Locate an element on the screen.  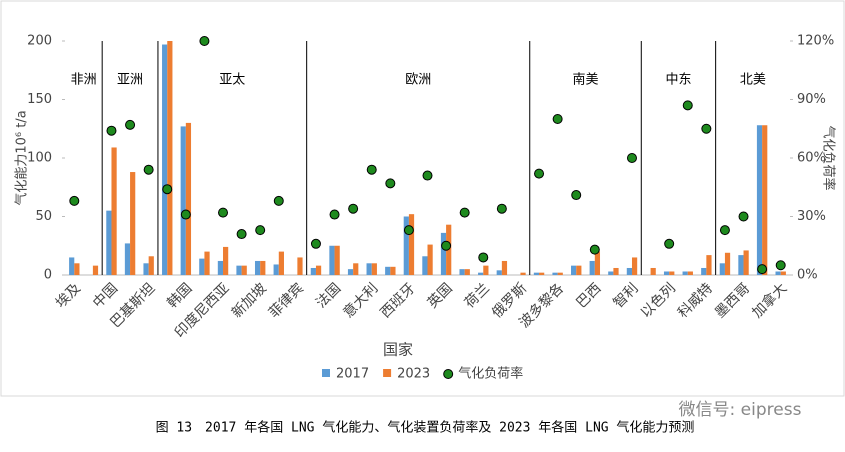
x-tick-label: 科威特 is located at coordinates (695, 300).